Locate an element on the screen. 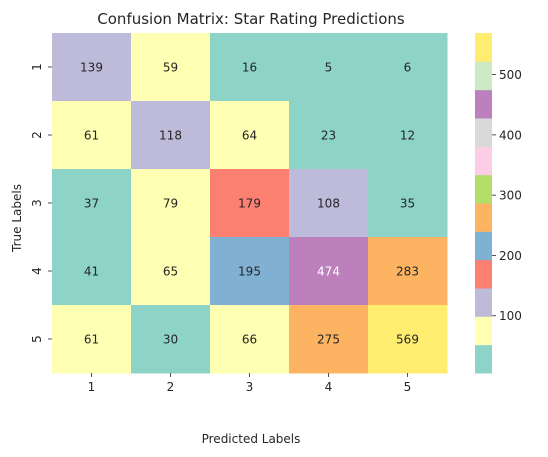 This screenshot has height=457, width=548. cell-value-label: 66 is located at coordinates (249, 340).